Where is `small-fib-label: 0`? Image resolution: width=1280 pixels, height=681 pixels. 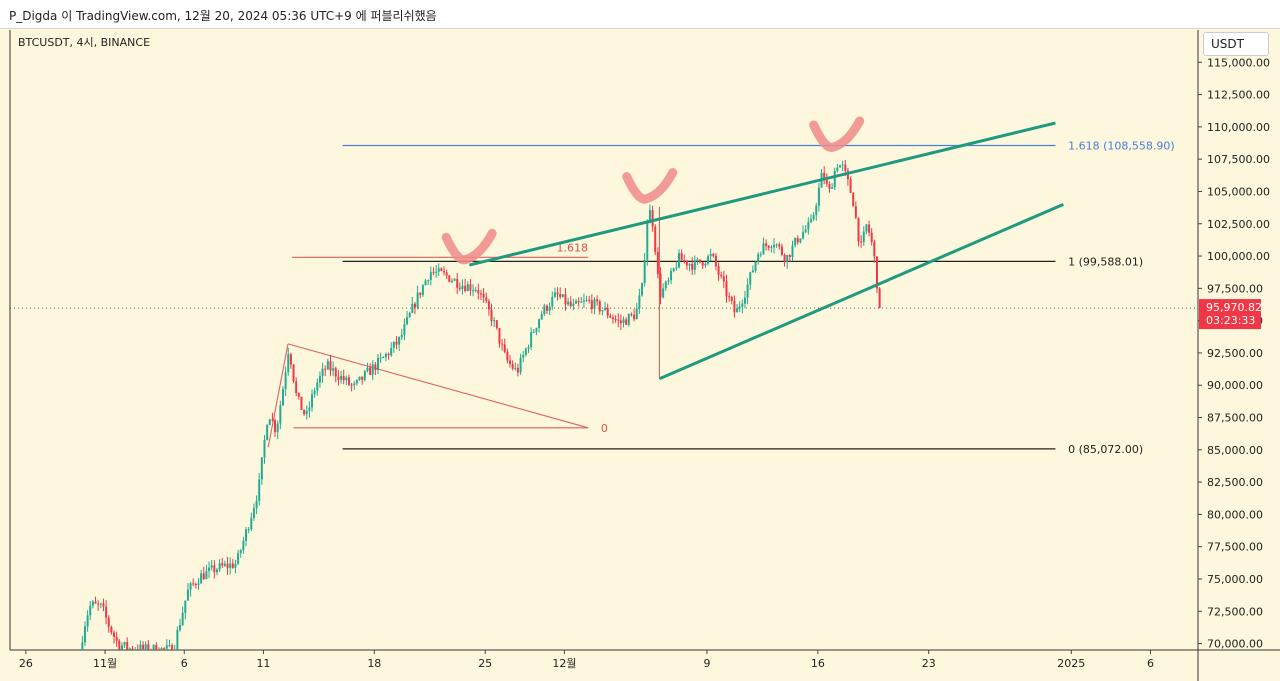 small-fib-label: 0 is located at coordinates (604, 428).